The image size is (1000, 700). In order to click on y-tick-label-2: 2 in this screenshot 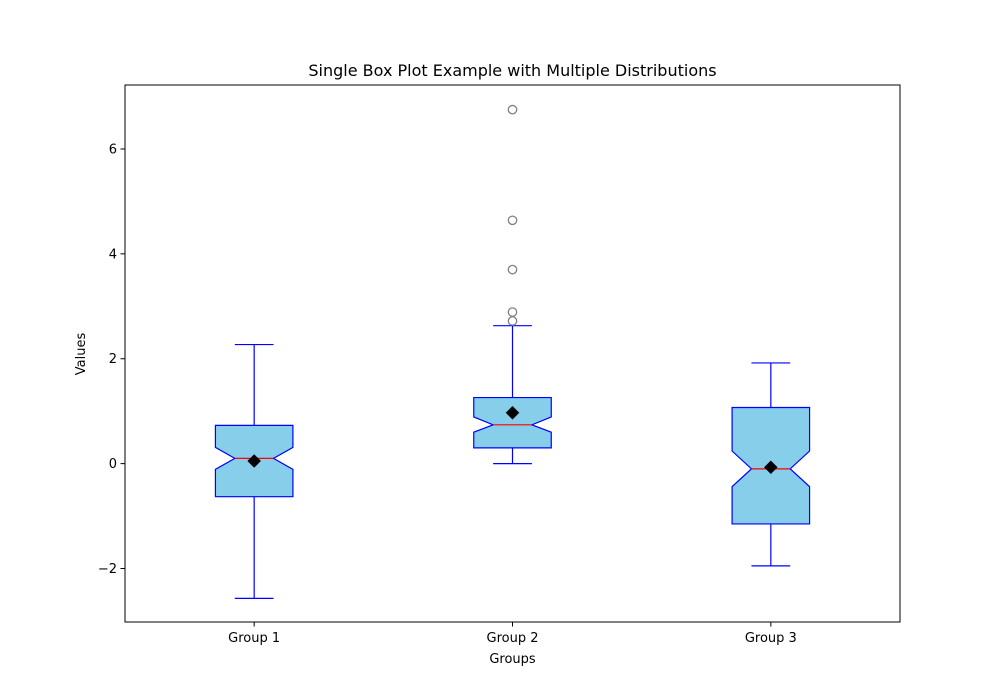, I will do `click(113, 359)`.